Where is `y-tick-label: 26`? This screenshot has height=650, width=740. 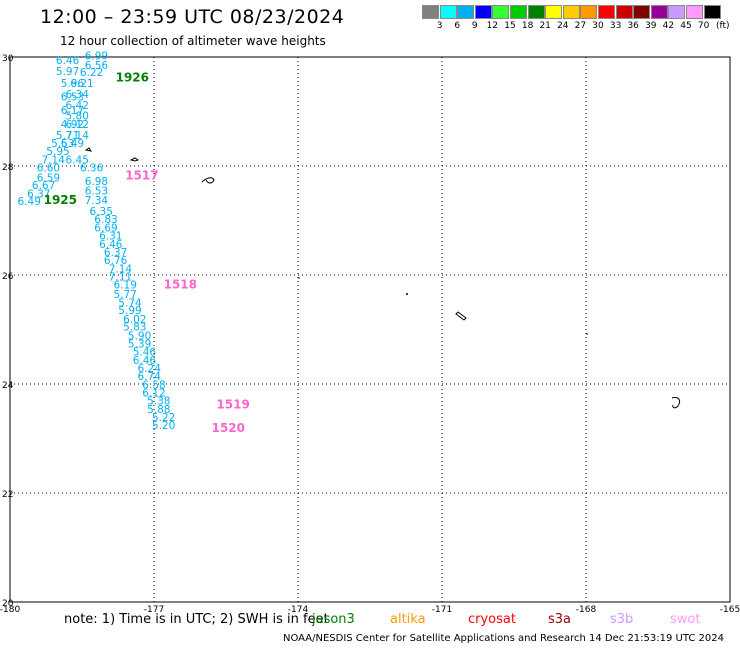 y-tick-label: 26 is located at coordinates (8, 277).